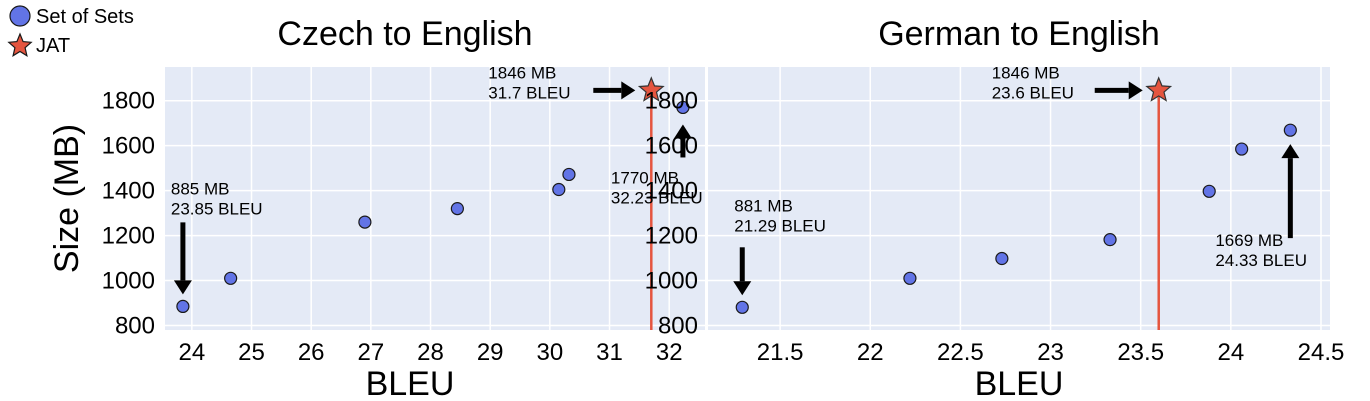 The image size is (1370, 401). Describe the element at coordinates (645, 177) in the screenshot. I see `czech-annotation-text: 1770 MB` at that location.